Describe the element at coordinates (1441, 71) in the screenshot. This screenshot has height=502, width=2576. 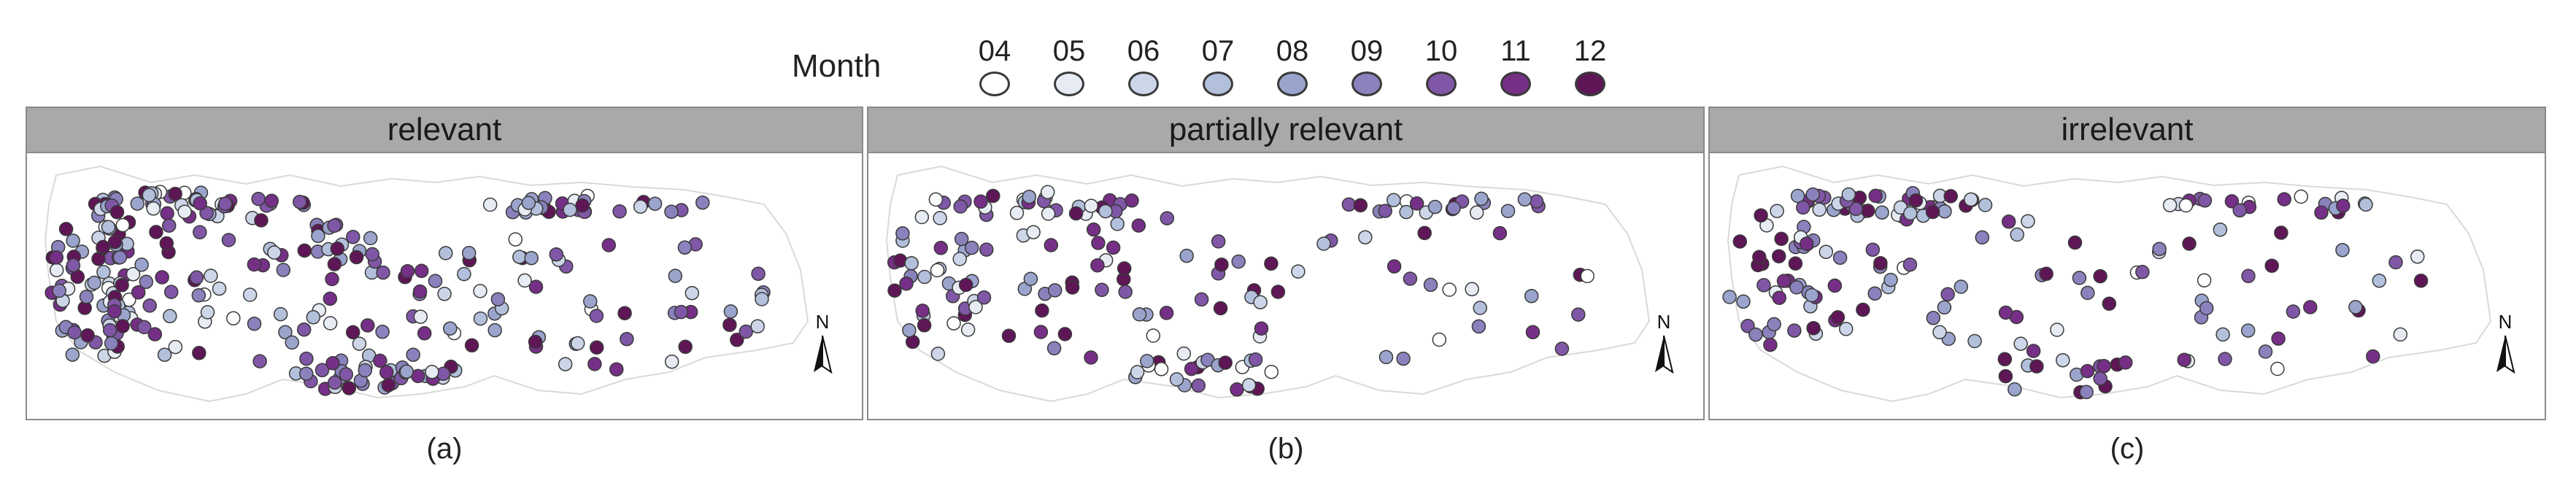
I see `legend-item-10: 10` at that location.